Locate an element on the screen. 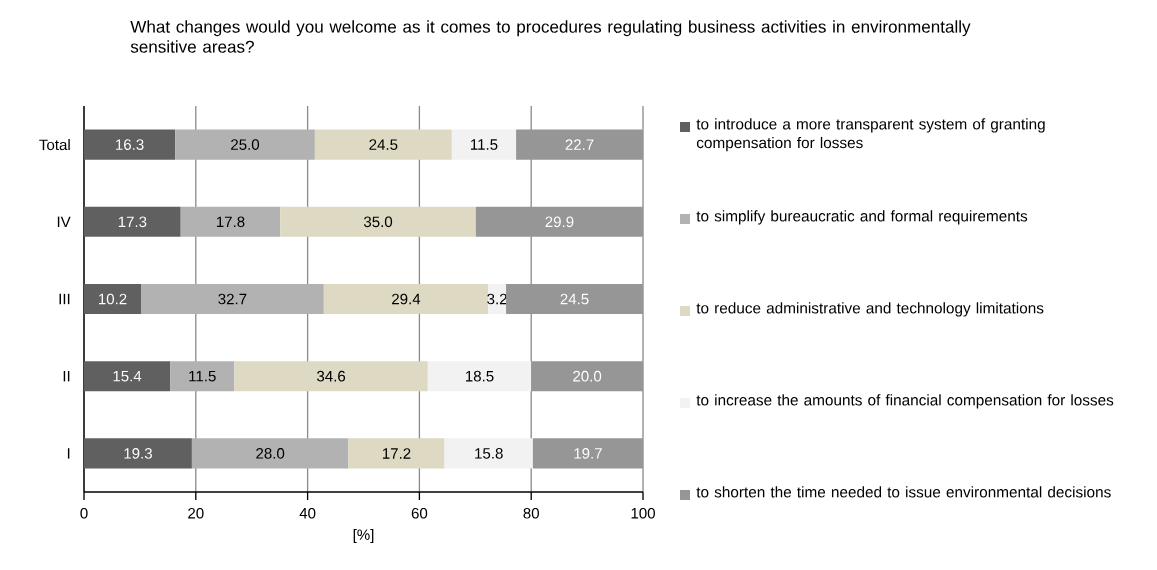  data-label: 17.8 is located at coordinates (230, 222).